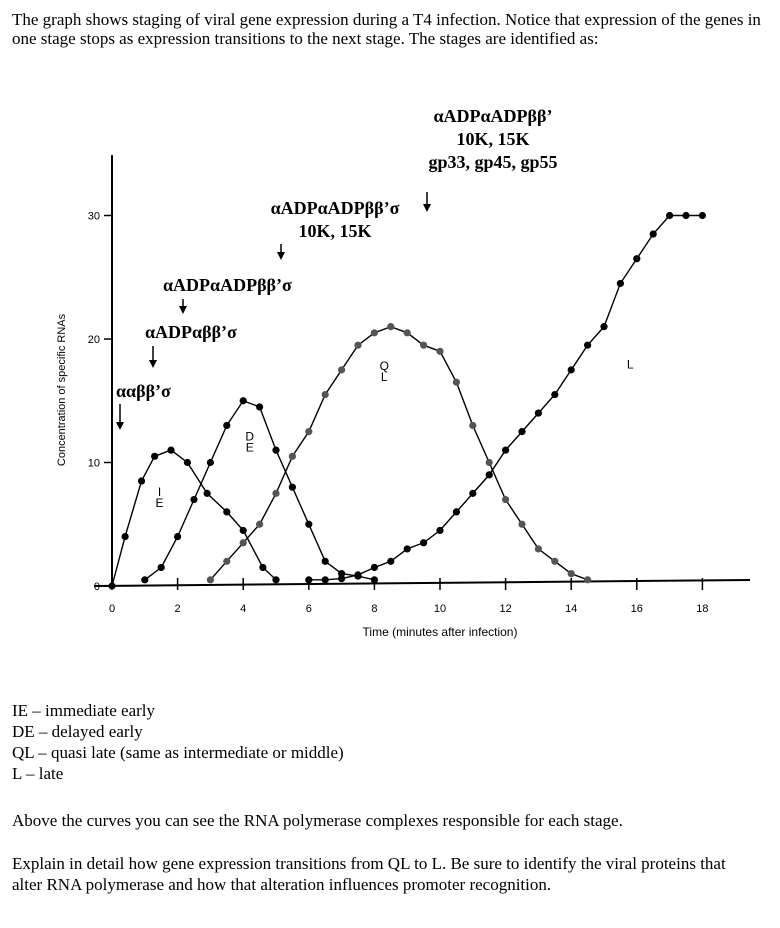  I want to click on series-label-ie: E, so click(160, 503).